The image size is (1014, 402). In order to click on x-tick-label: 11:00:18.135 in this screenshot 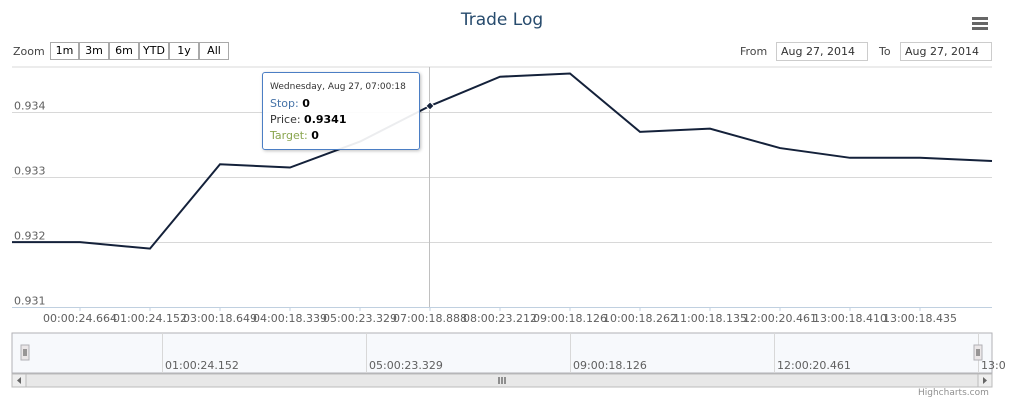, I will do `click(710, 318)`.